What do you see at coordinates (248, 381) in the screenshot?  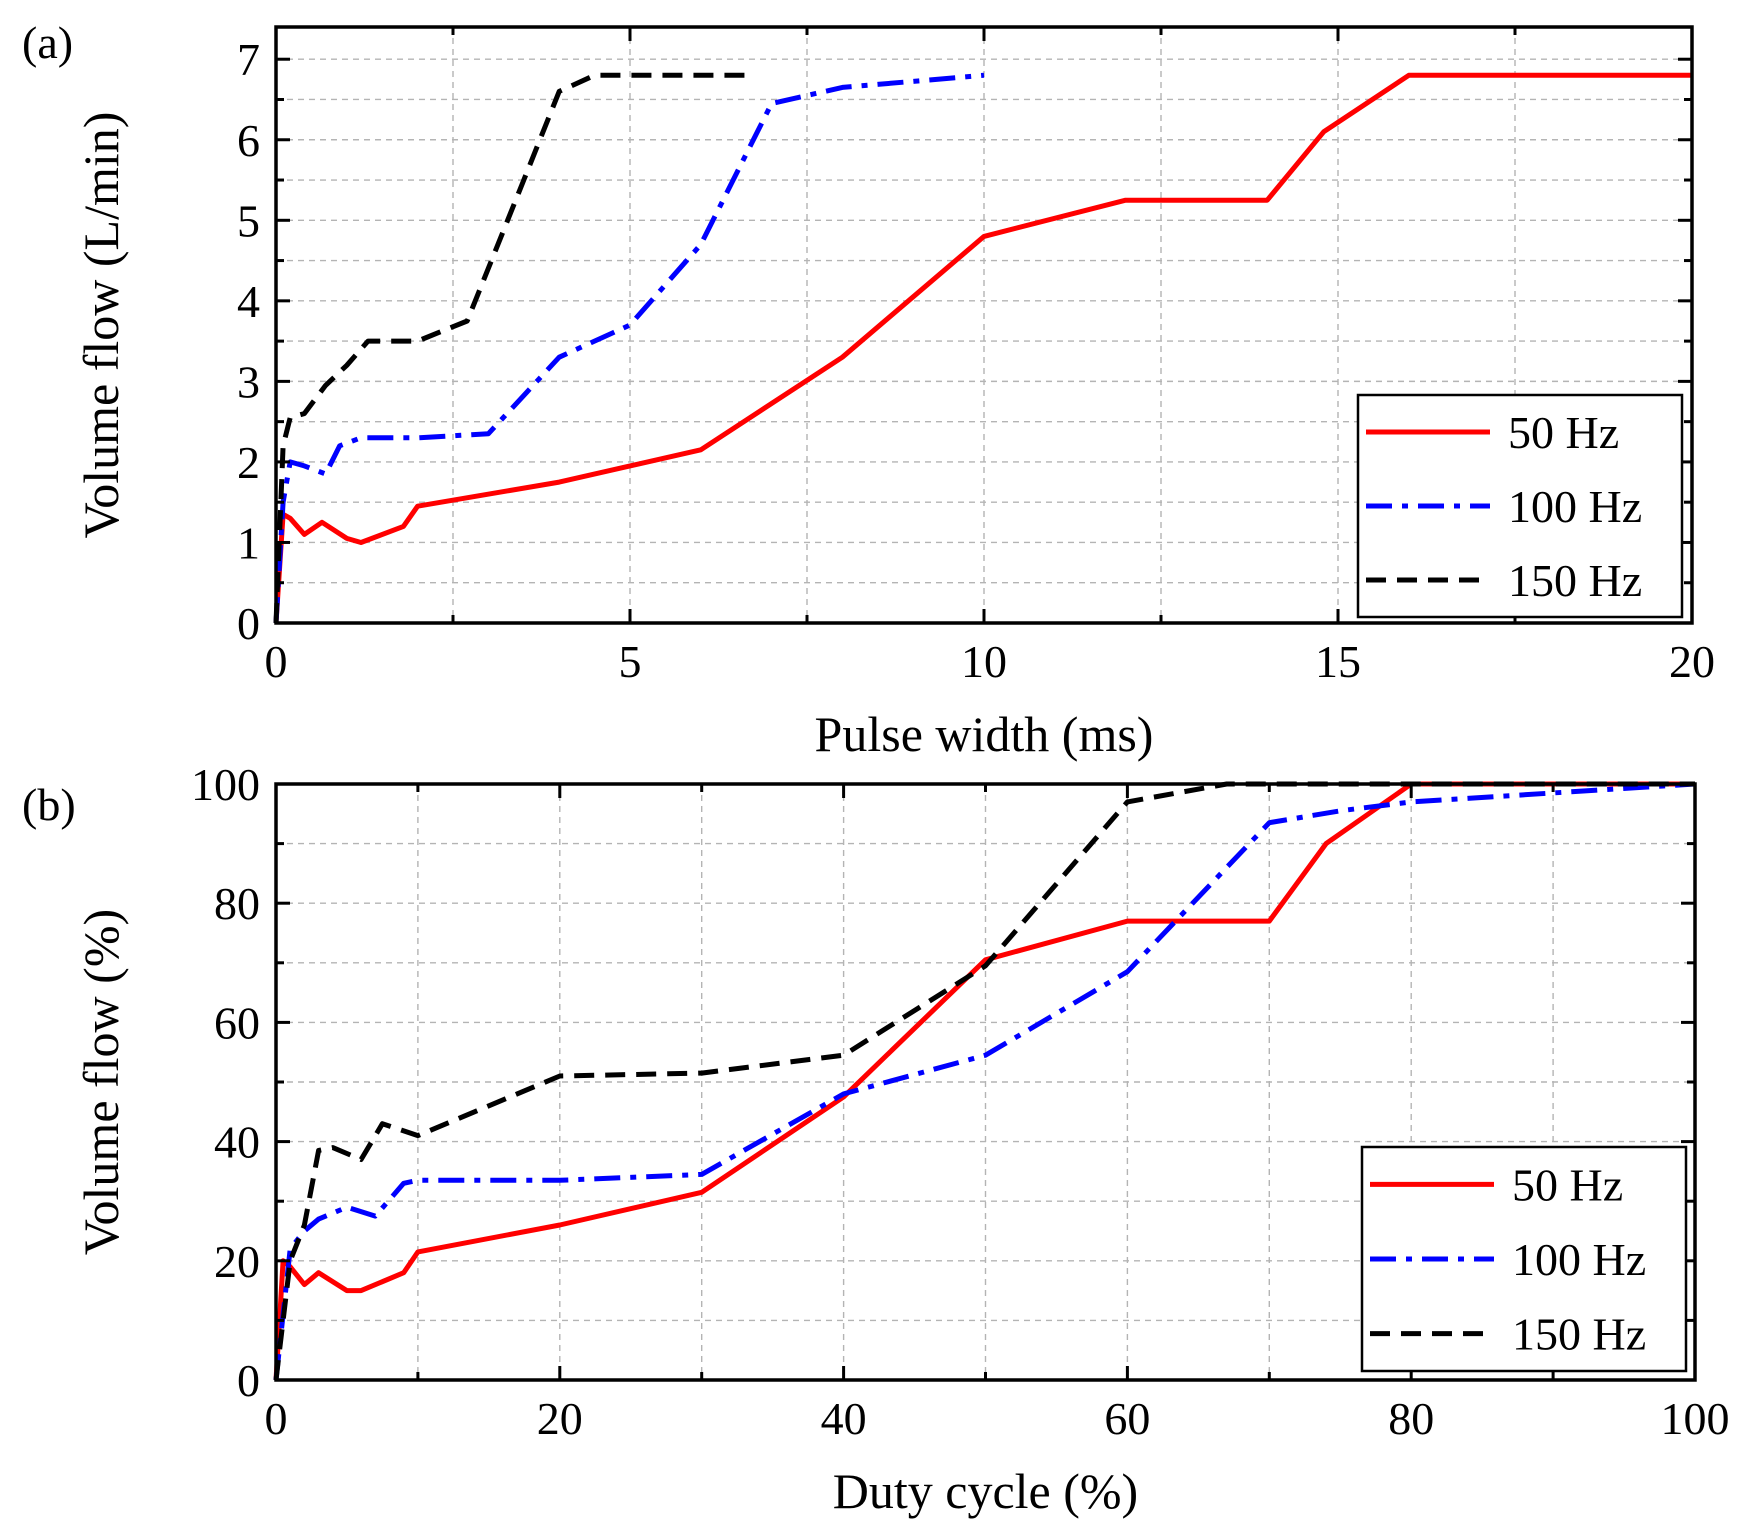 I see `y-tick-label: 3` at bounding box center [248, 381].